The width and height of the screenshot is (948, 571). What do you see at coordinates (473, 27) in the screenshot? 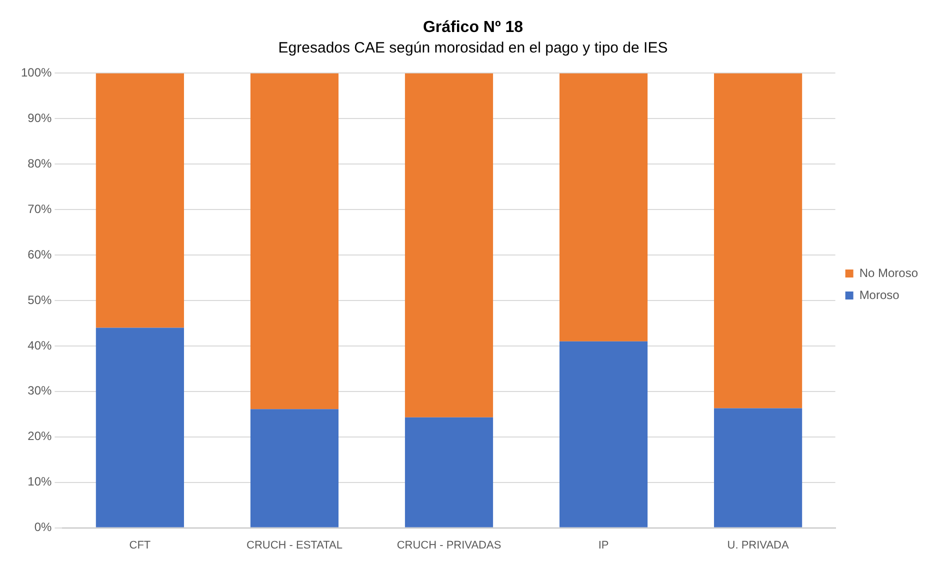
I see `chart-title: Gráfico Nº 18` at bounding box center [473, 27].